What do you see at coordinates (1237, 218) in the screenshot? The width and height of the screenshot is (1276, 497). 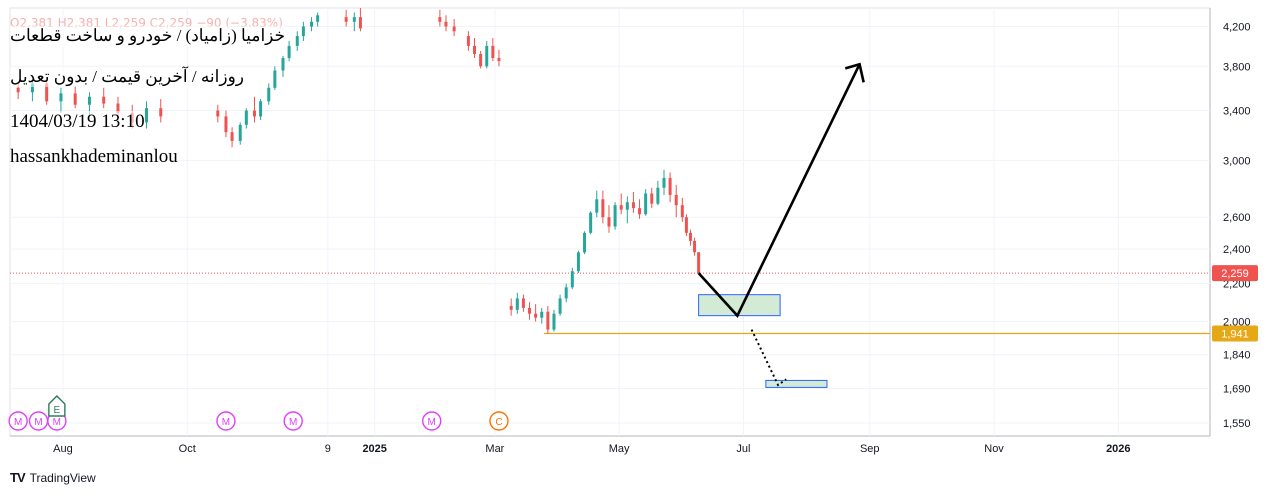 I see `y-tick-label: 2,600` at bounding box center [1237, 218].